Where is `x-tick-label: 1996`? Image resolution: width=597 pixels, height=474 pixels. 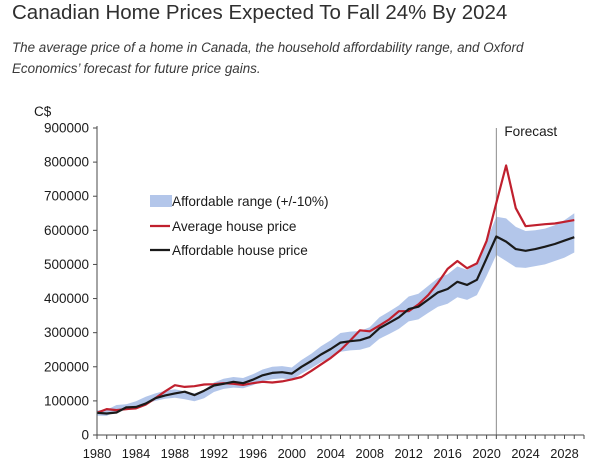
x-tick-label: 1996 is located at coordinates (253, 453).